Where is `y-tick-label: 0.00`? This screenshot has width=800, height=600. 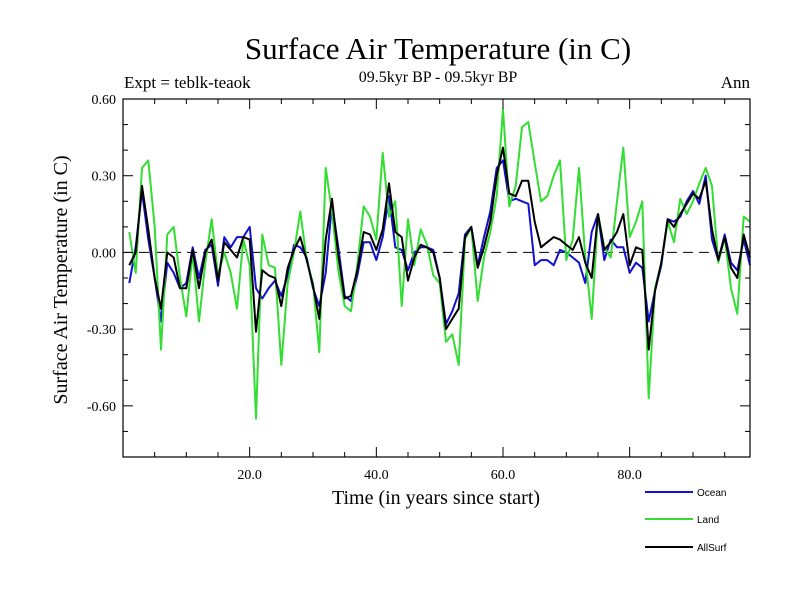
y-tick-label: 0.00 is located at coordinates (104, 253).